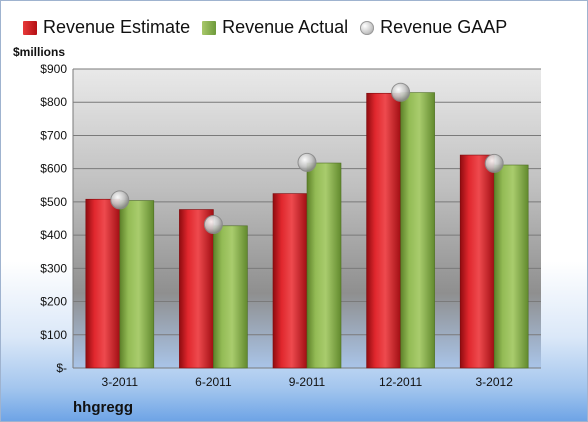 Image resolution: width=588 pixels, height=422 pixels. I want to click on legend-label-gaap: Revenue GAAP, so click(444, 27).